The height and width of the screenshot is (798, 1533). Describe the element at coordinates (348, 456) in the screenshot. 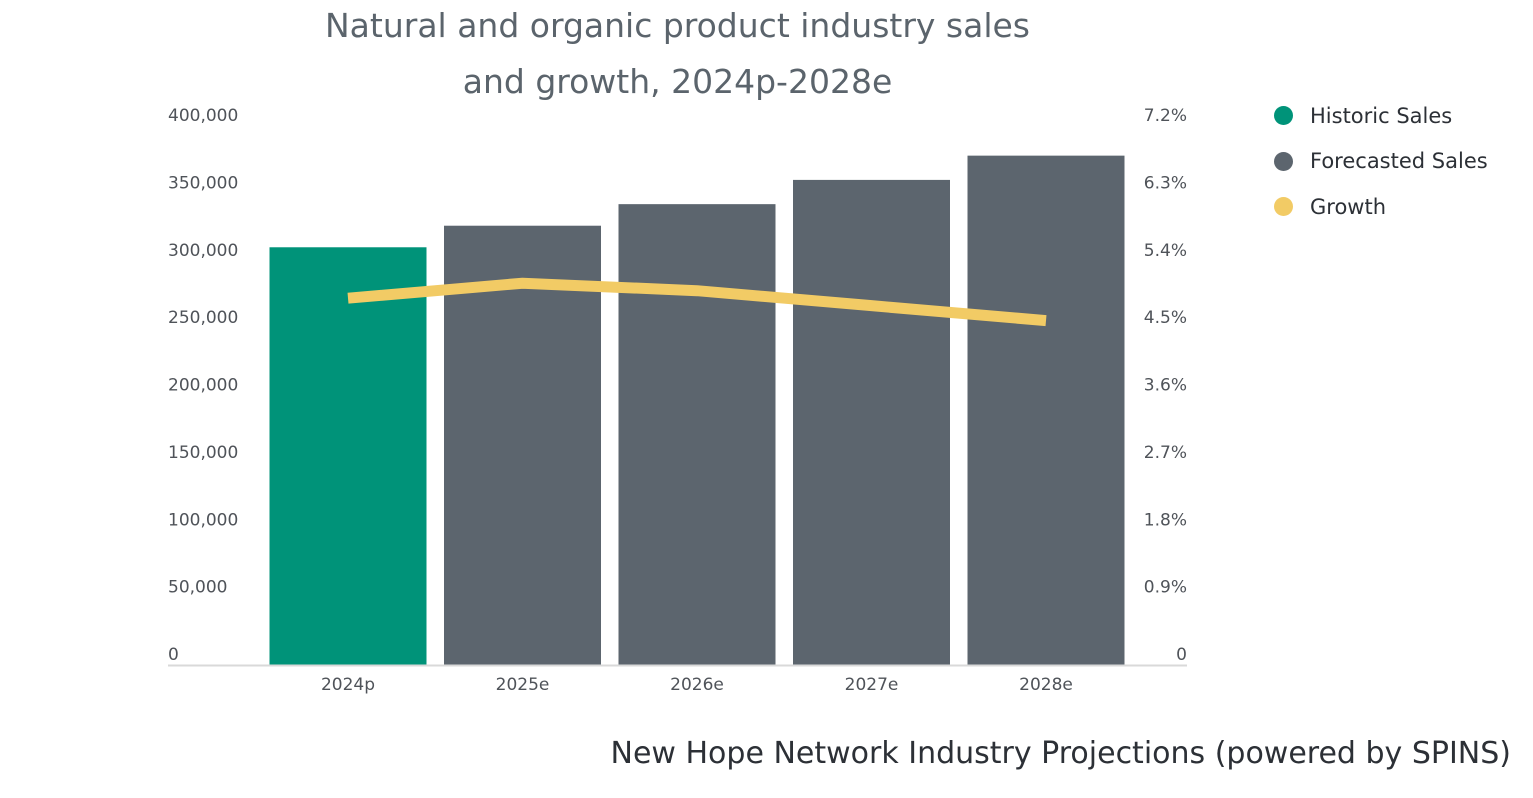

I see `historic-sales-bar` at that location.